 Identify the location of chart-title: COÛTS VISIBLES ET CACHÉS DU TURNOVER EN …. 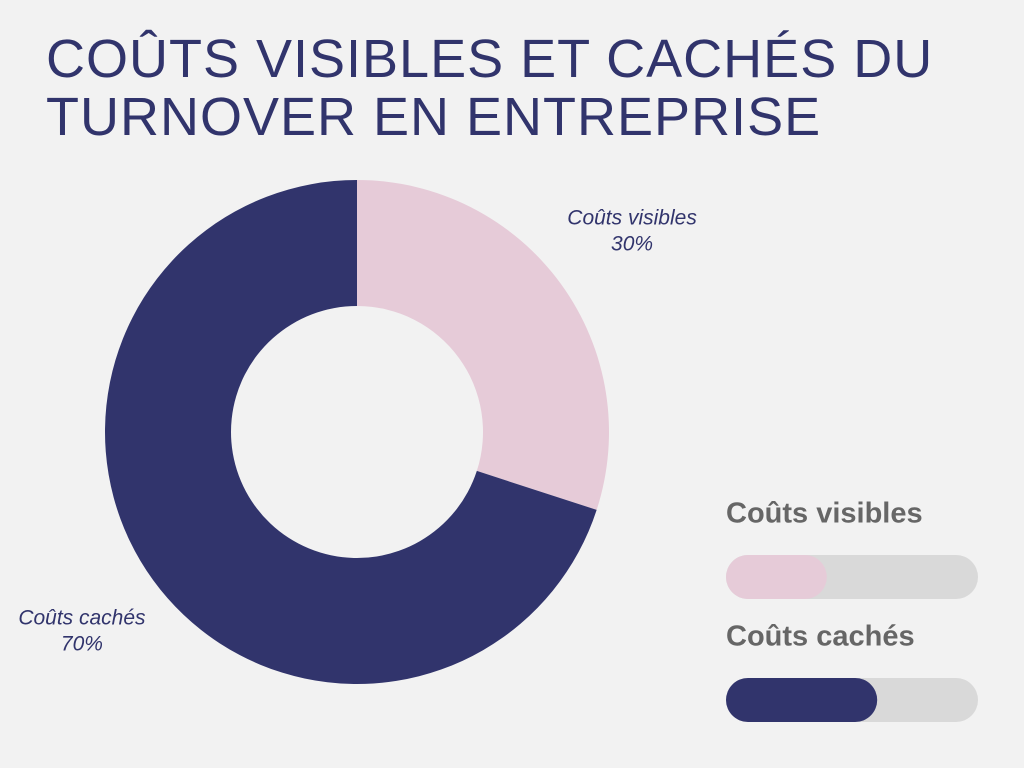
(490, 88).